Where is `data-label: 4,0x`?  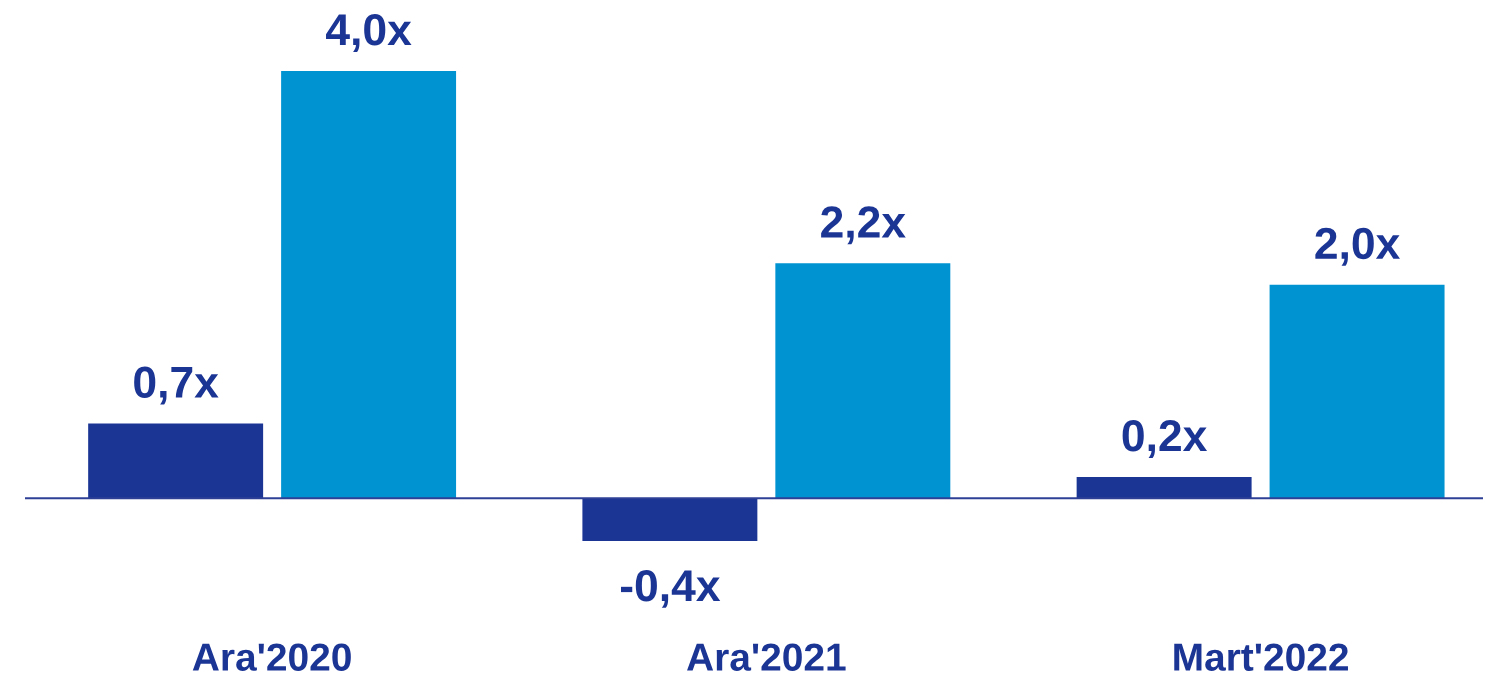
data-label: 4,0x is located at coordinates (369, 33).